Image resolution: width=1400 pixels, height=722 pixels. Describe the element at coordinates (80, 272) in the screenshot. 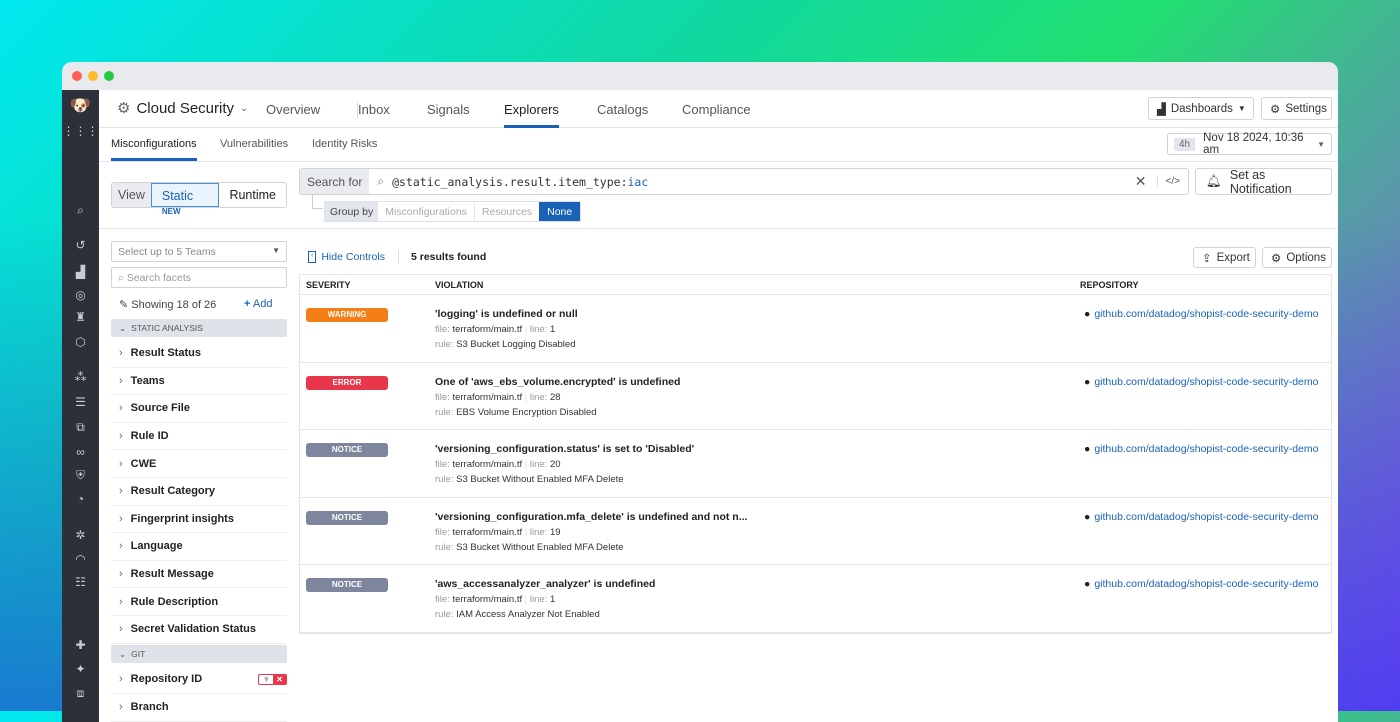

I see `dashboards-icon: ▟` at that location.